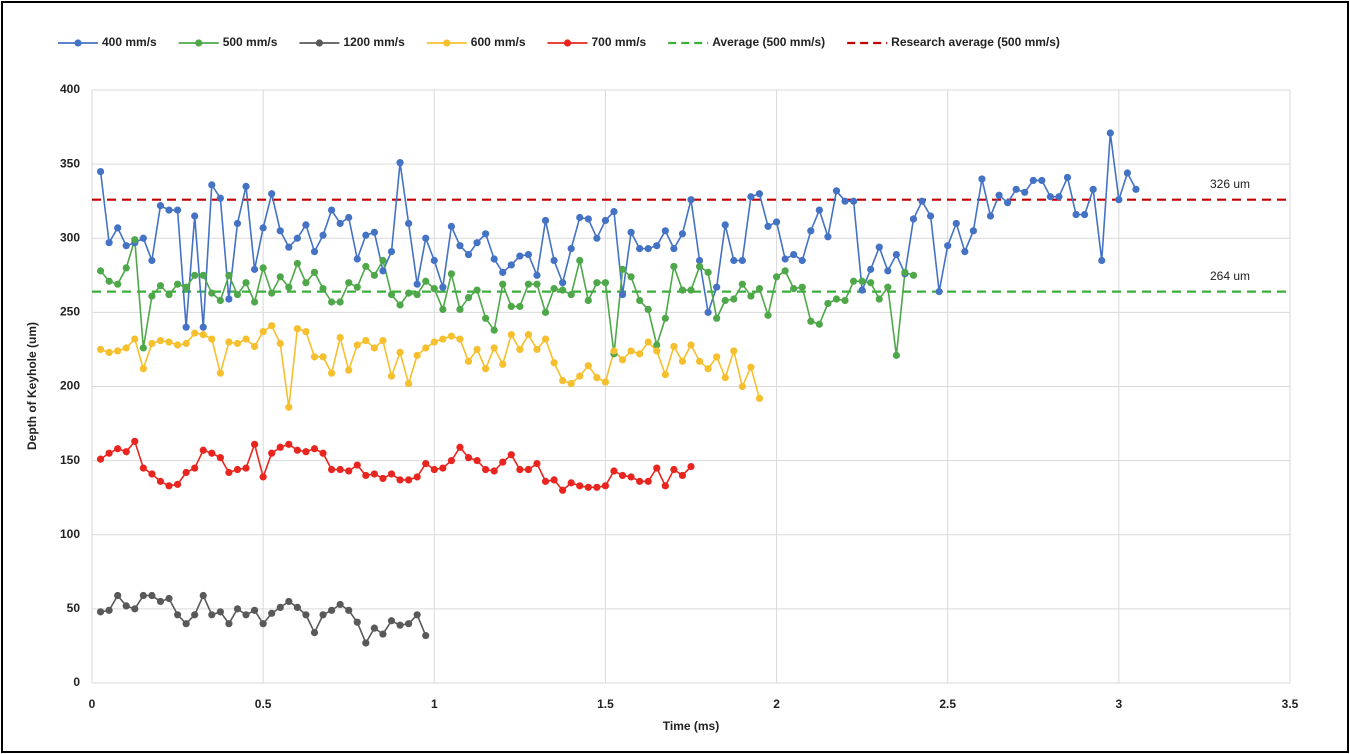 The height and width of the screenshot is (754, 1350). Describe the element at coordinates (129, 42) in the screenshot. I see `legend-label: 400 mm/s` at that location.